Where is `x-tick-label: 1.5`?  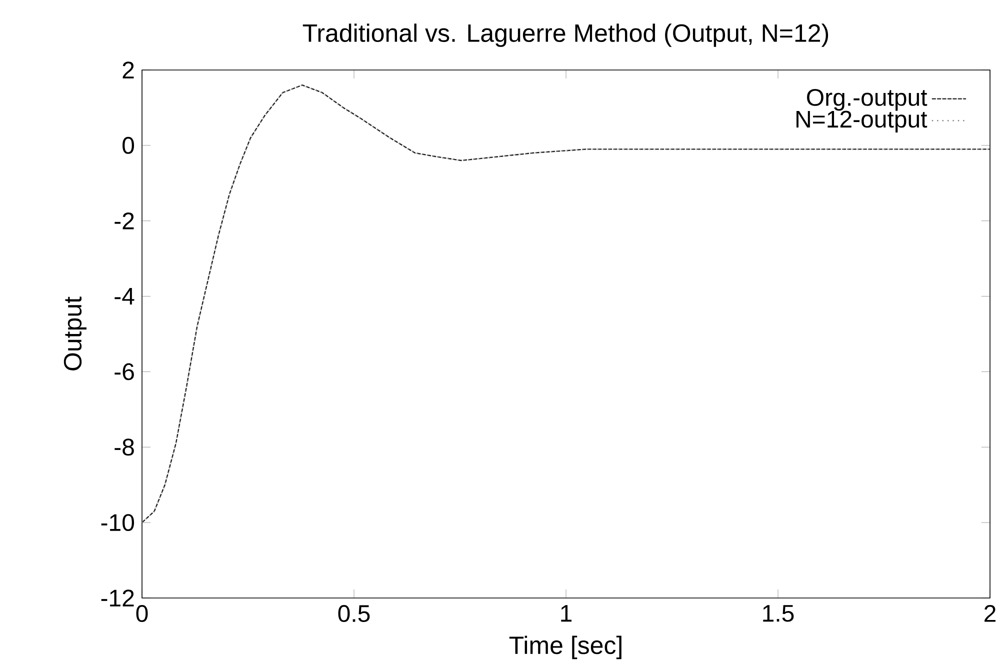 x-tick-label: 1.5 is located at coordinates (778, 613).